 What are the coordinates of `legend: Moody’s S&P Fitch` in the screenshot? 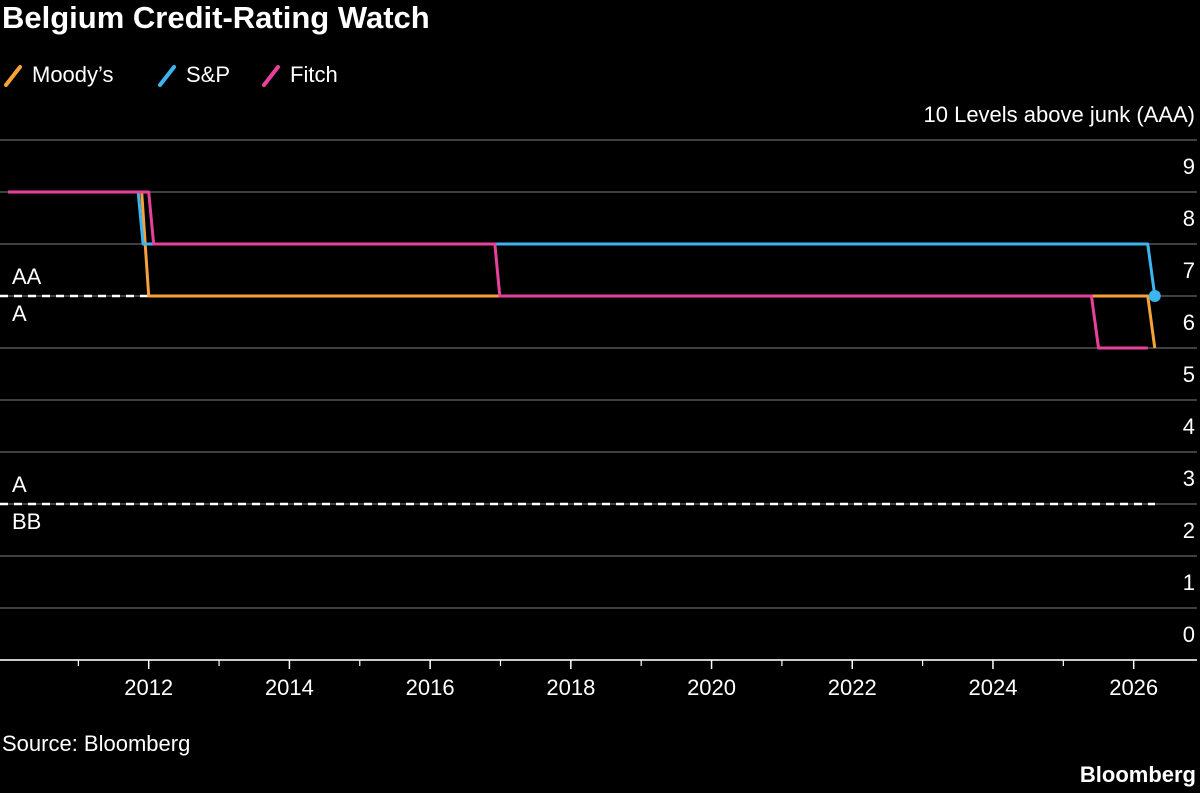 It's located at (171, 74).